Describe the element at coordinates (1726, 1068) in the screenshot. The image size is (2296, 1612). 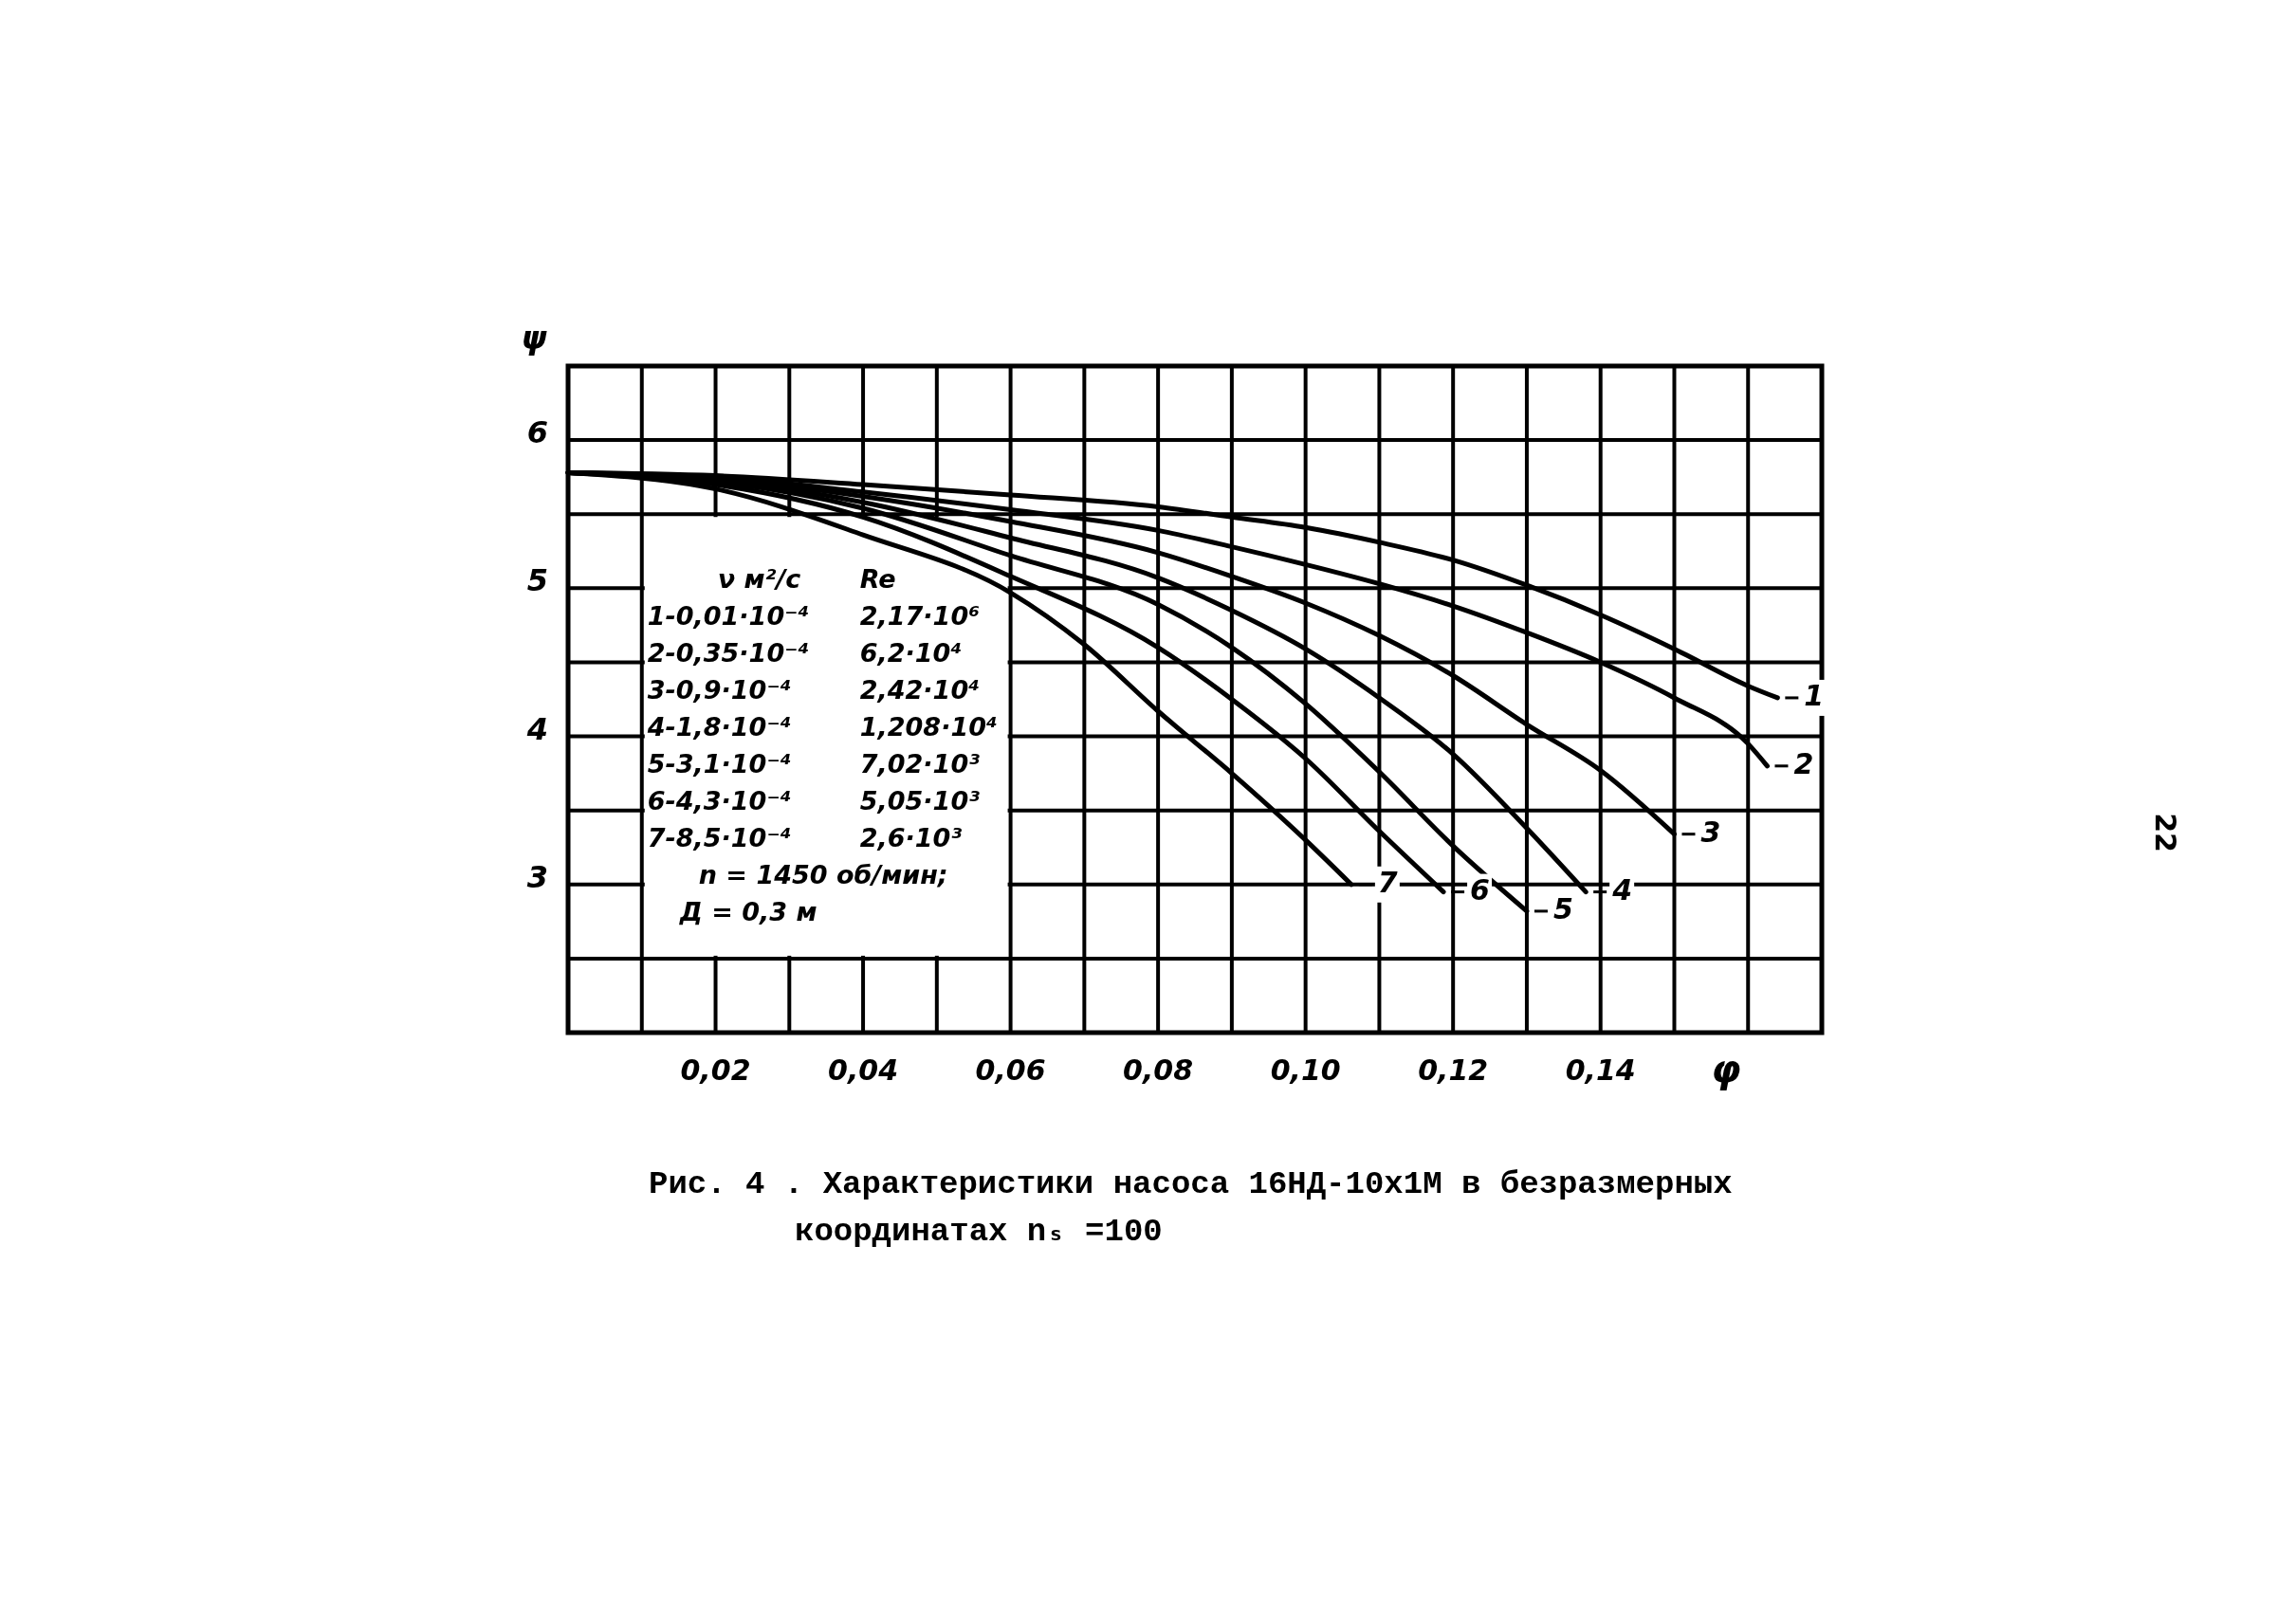
I see `x-axis-title: φ` at that location.